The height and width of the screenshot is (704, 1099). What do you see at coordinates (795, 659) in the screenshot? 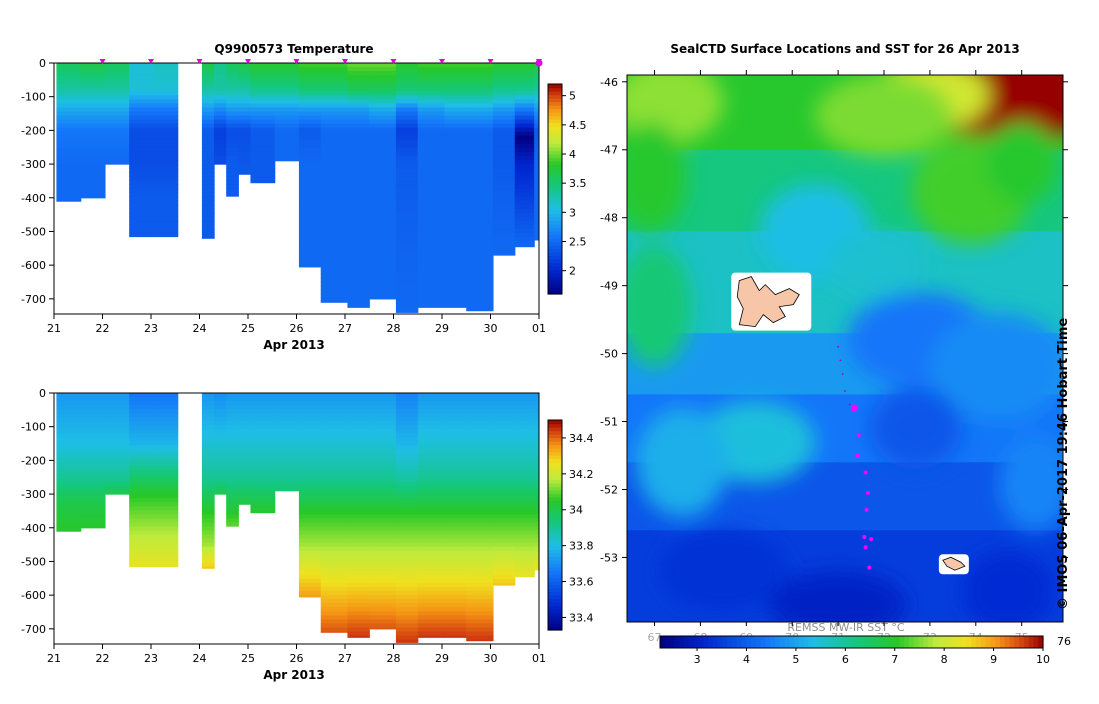
I see `sst-colorbar-tick-label: 5` at bounding box center [795, 659].